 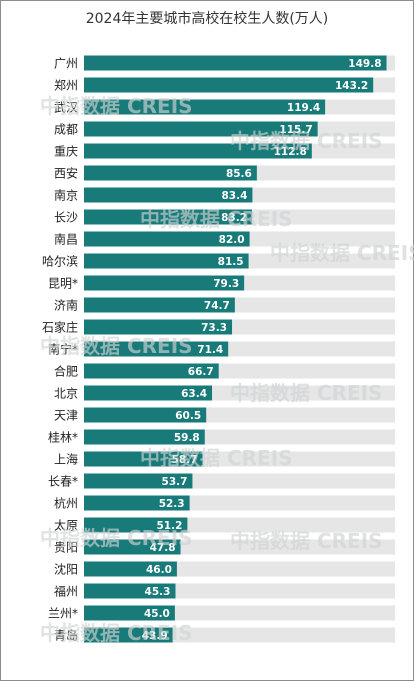 What do you see at coordinates (66, 195) in the screenshot?
I see `category-label: 南京` at bounding box center [66, 195].